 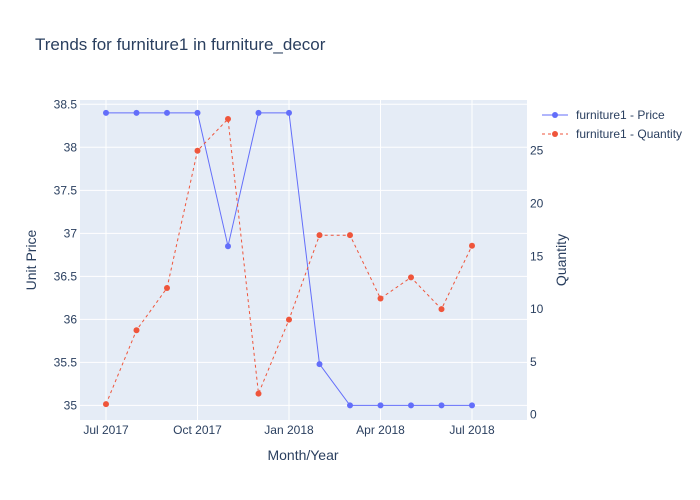 I want to click on chart-title: Trends for furniture1 in furniture_decor, so click(x=180, y=44).